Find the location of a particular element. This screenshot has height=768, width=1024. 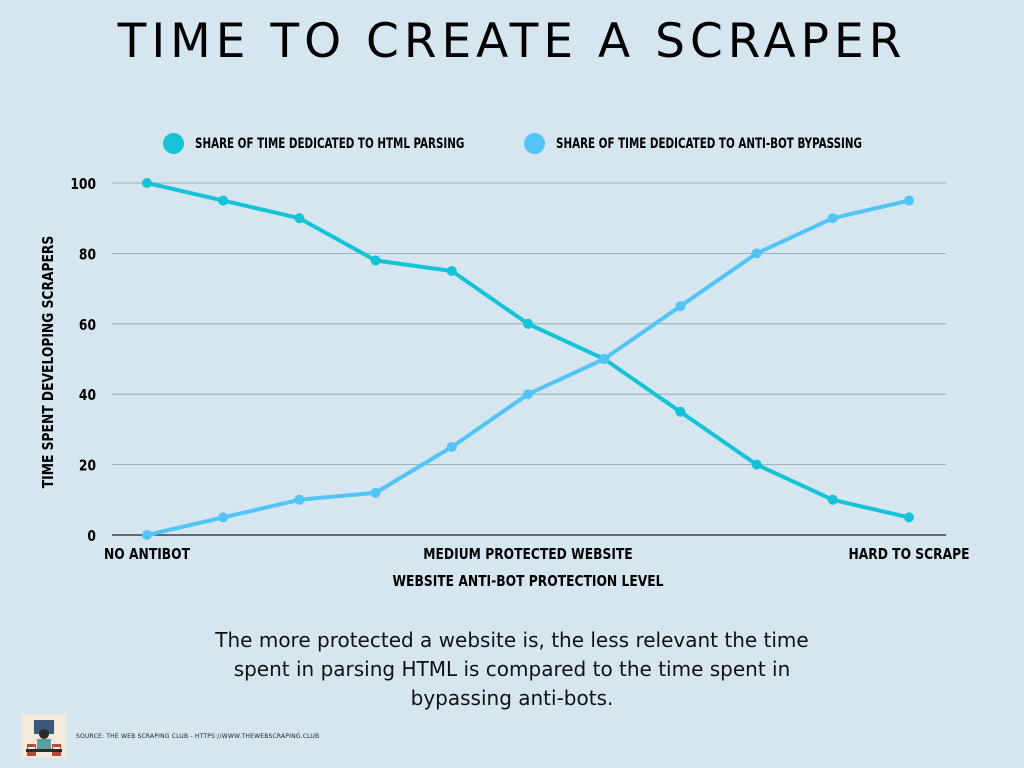

y-tick-label: 40 is located at coordinates (87, 395).